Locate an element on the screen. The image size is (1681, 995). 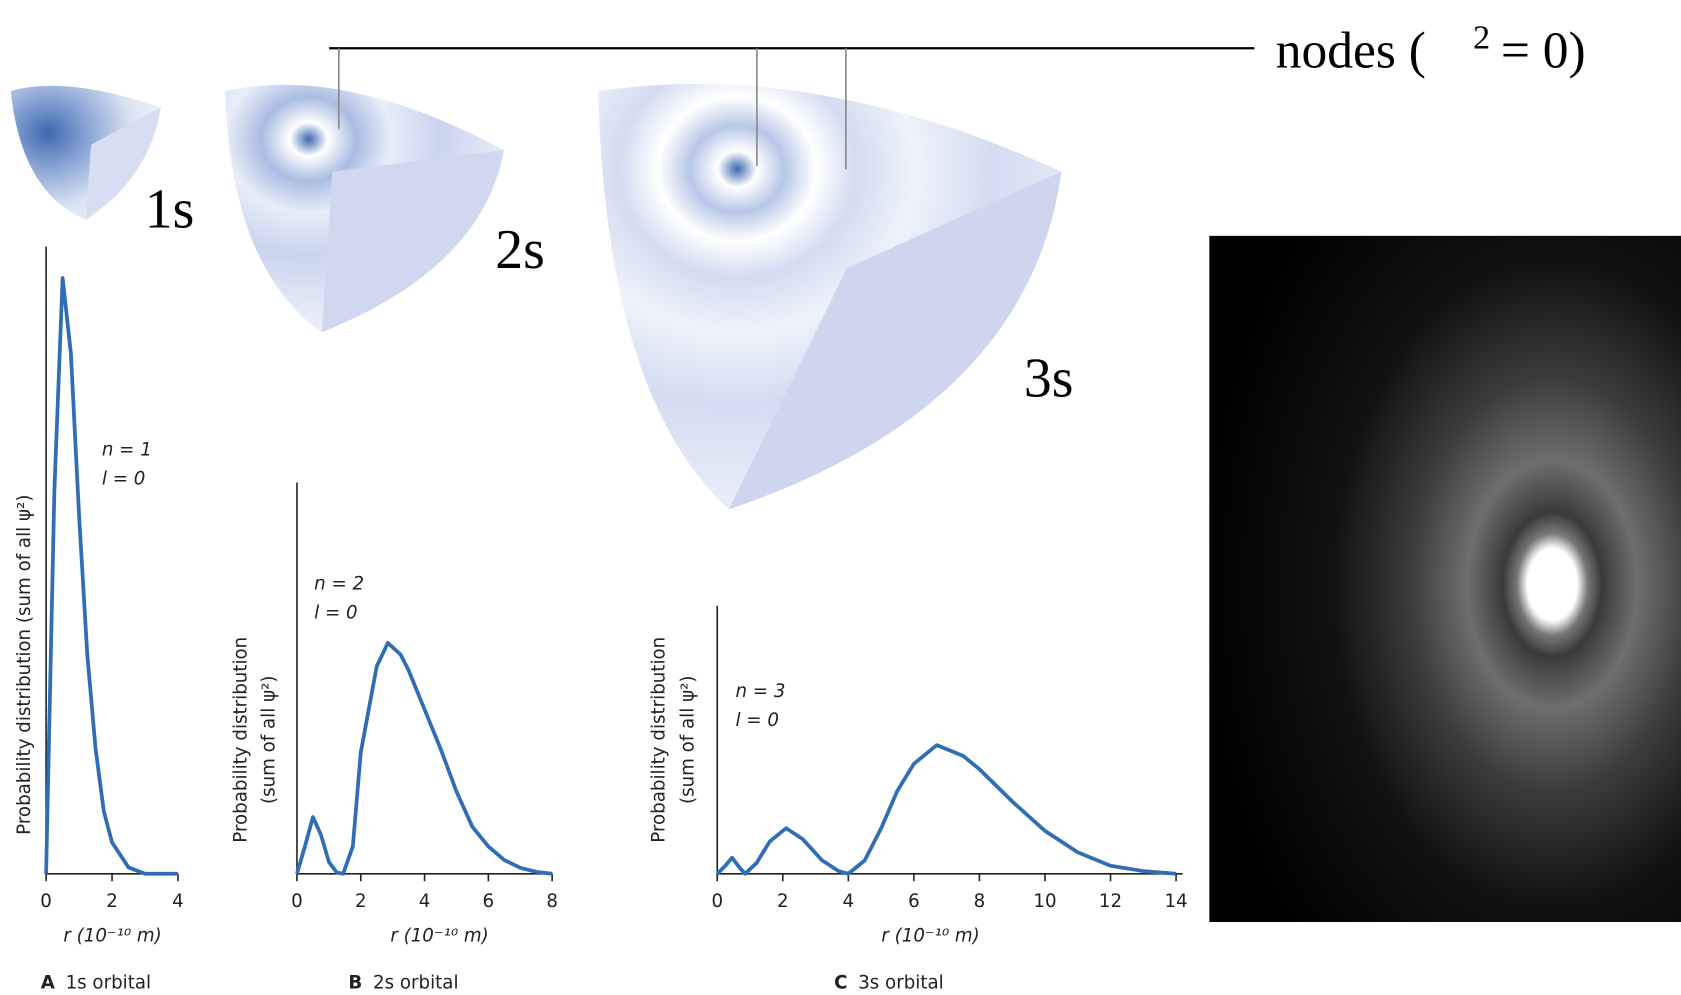
y-axis-label: Probability distribution (sum of all ψ²) is located at coordinates (24, 665).